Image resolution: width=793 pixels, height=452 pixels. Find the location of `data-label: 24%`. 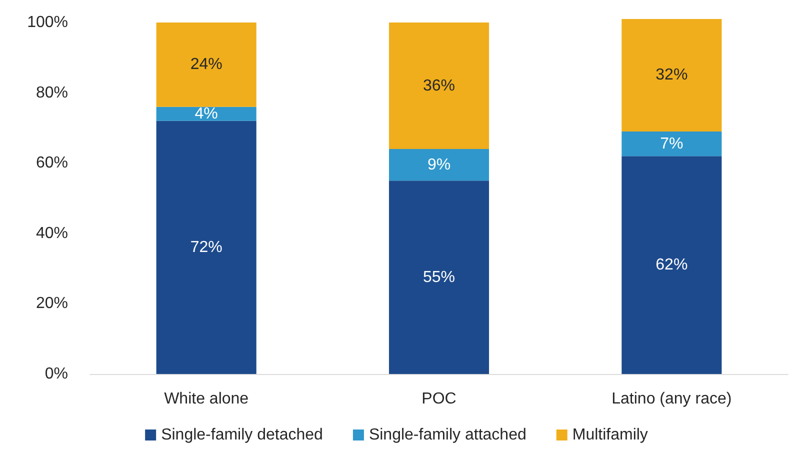

data-label: 24% is located at coordinates (206, 65).